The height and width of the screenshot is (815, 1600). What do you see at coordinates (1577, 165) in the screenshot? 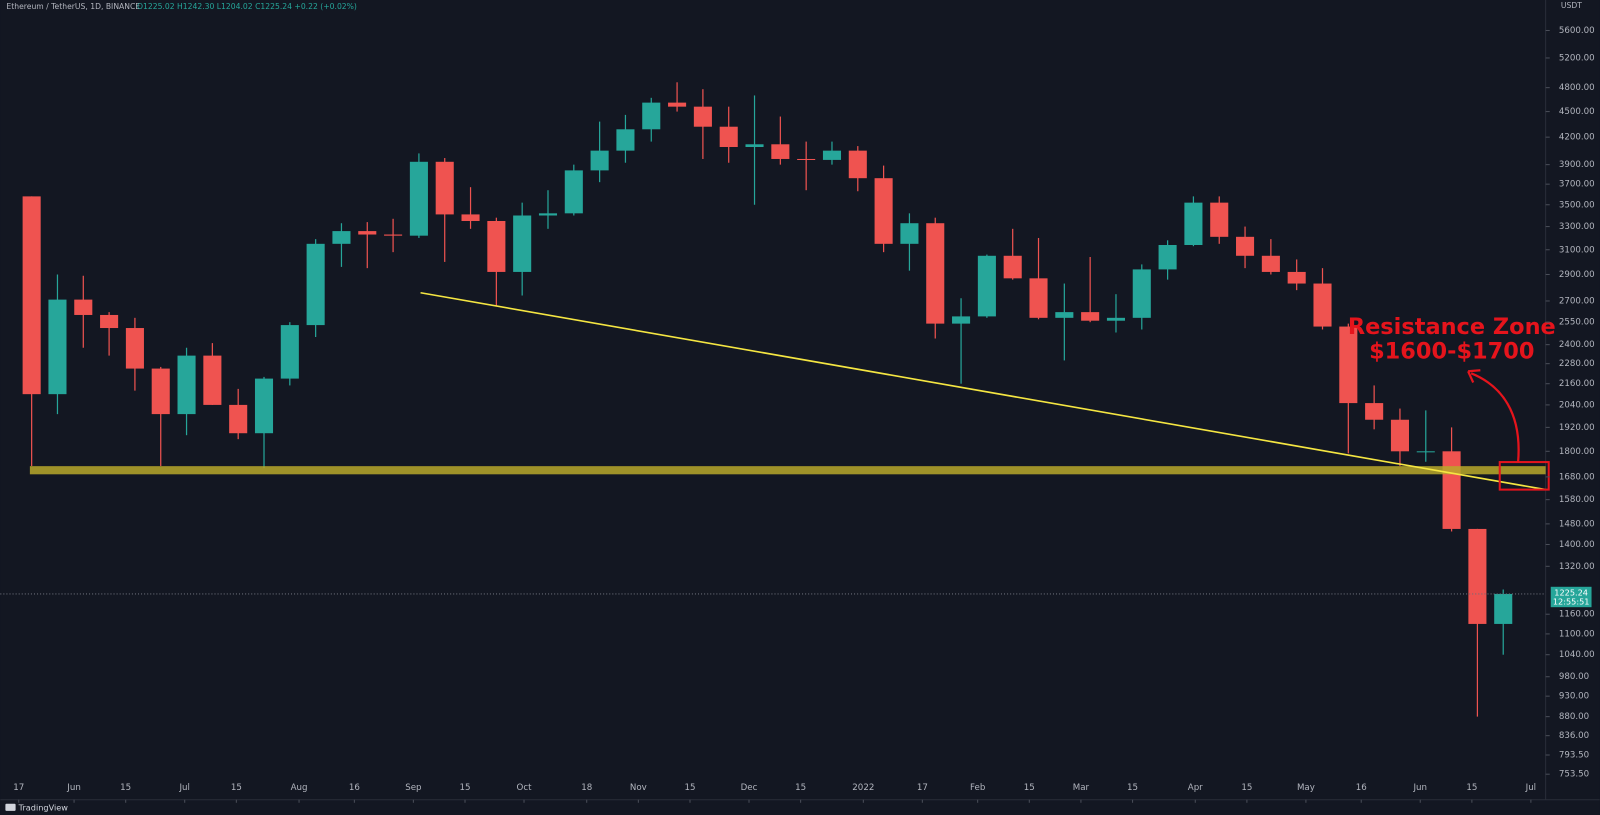
I see `y-tick-label: 3900.00` at bounding box center [1577, 165].